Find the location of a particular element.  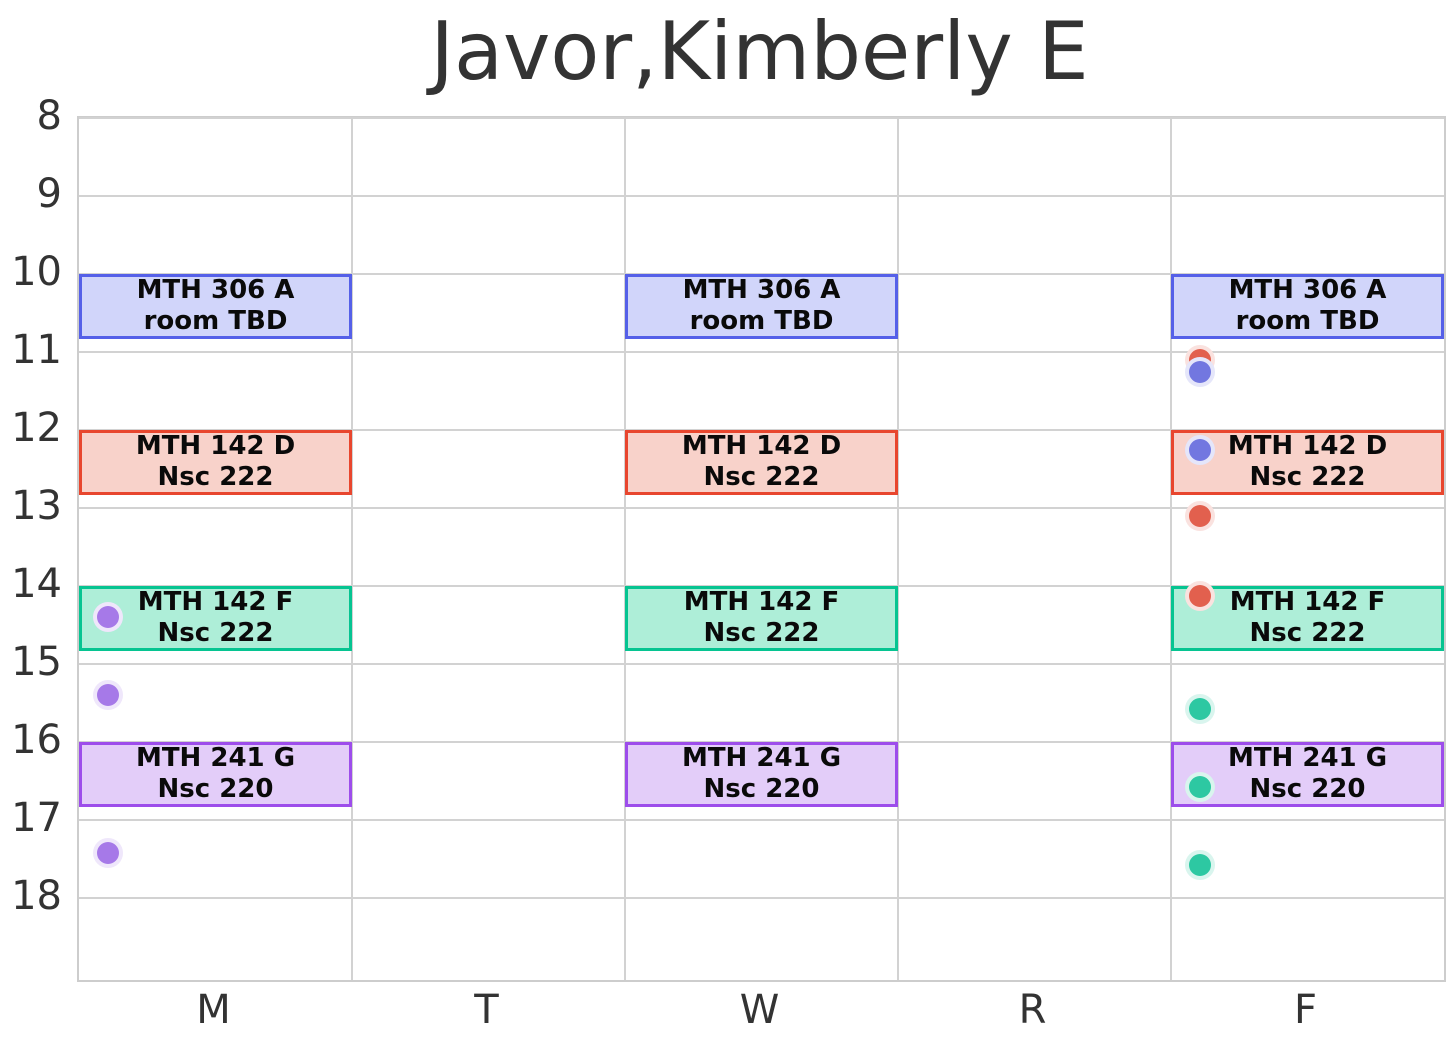

y-axis-tick-label: 14 is located at coordinates (36, 584).